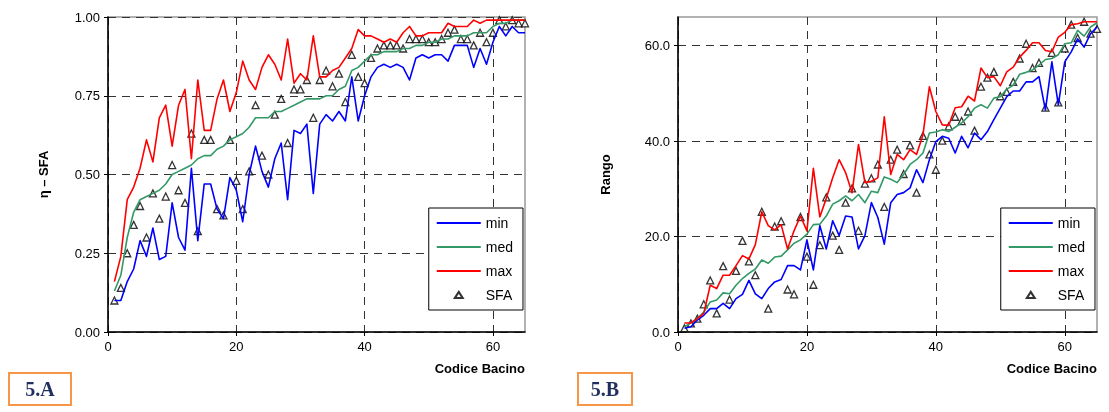 This screenshot has width=1109, height=412. What do you see at coordinates (660, 332) in the screenshot?
I see `y-tick-label: 0.0` at bounding box center [660, 332].